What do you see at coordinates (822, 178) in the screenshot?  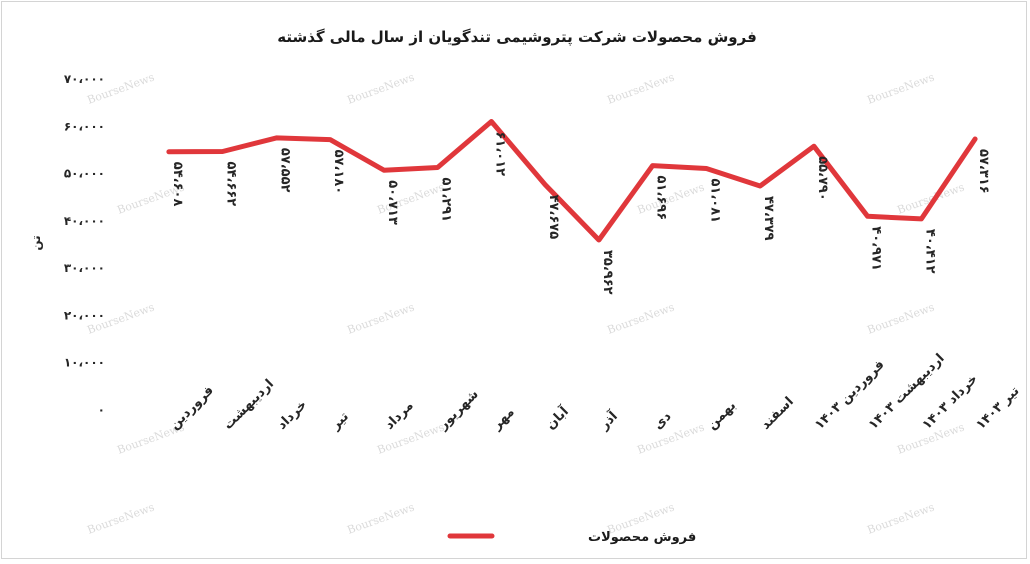 I see `data-label: ۵۵،۷۹۰` at bounding box center [822, 178].